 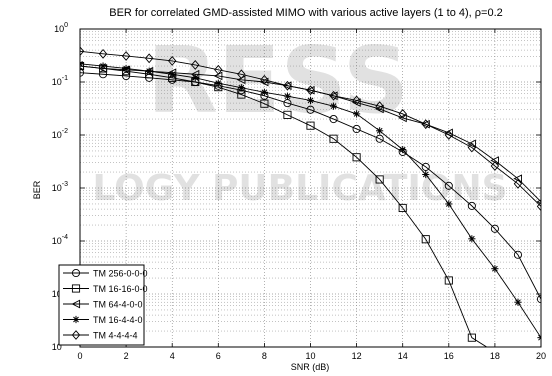 What do you see at coordinates (61, 28) in the screenshot?
I see `y-tick-label: 10⁰` at bounding box center [61, 28].